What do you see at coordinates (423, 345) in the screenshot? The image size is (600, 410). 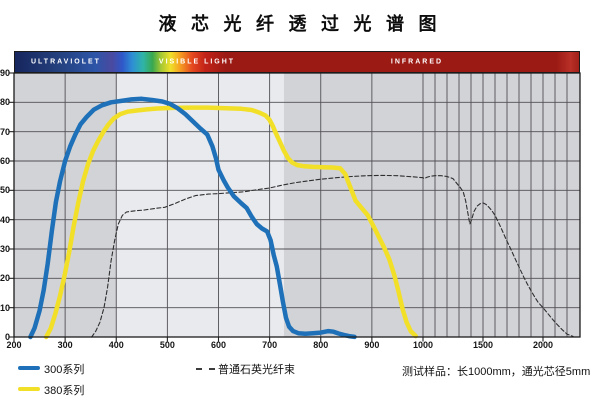 I see `x-tick-label-1000: 1000` at bounding box center [423, 345].